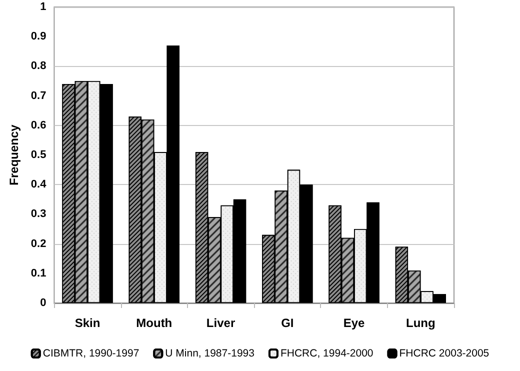 This screenshot has width=520, height=371. What do you see at coordinates (154, 323) in the screenshot?
I see `x-tick-label: Mouth` at bounding box center [154, 323].